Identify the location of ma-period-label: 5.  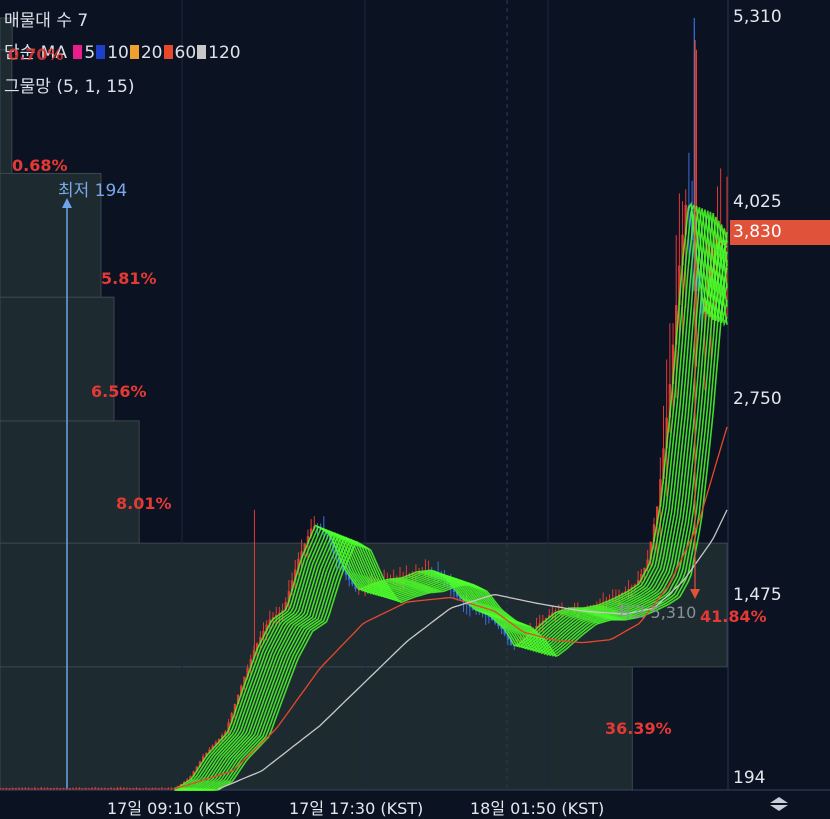
(90, 53).